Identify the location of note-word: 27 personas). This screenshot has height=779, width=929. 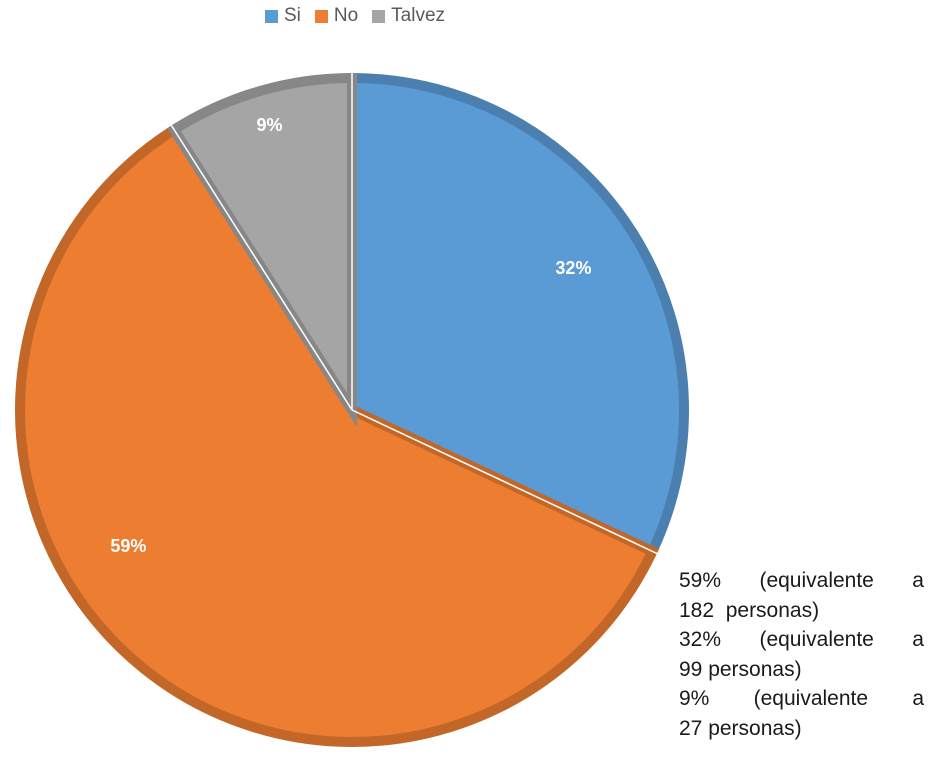
(740, 728).